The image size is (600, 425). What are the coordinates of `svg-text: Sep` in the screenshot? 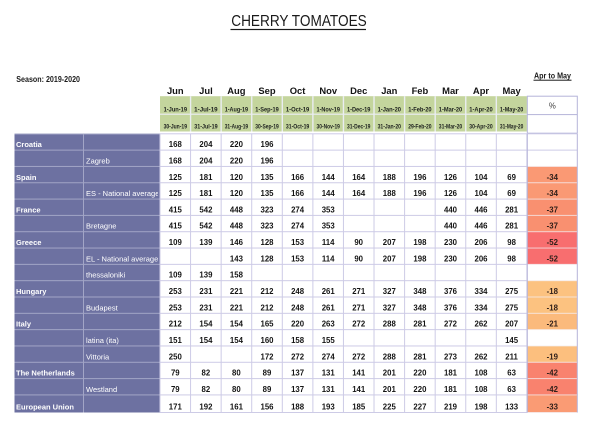 It's located at (266, 90).